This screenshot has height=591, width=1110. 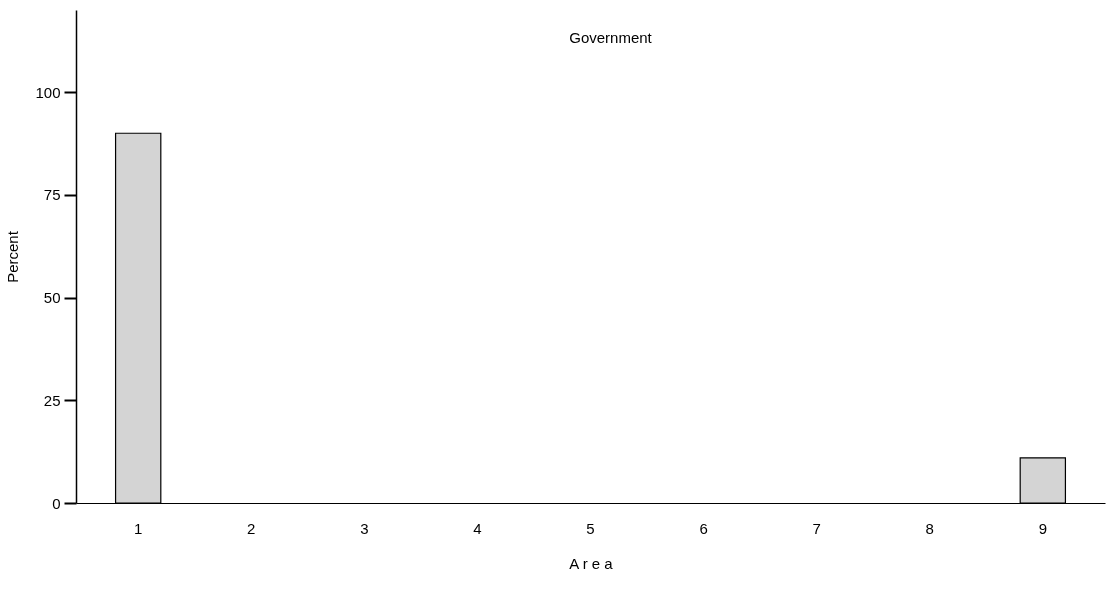 What do you see at coordinates (929, 528) in the screenshot?
I see `x-tick-label: 8` at bounding box center [929, 528].